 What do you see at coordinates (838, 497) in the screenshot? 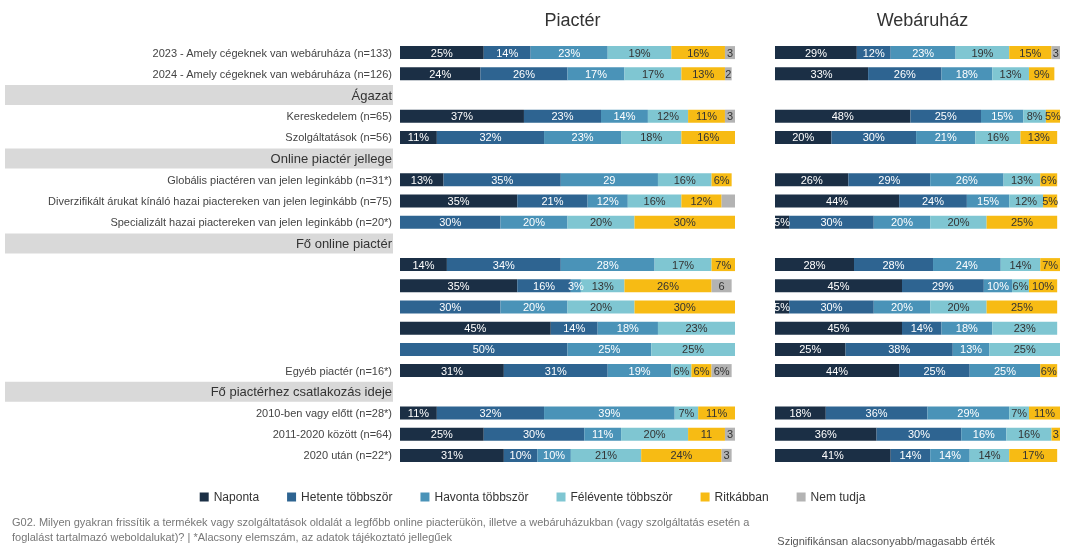
I see `legend-label: Nem tudja` at bounding box center [838, 497].